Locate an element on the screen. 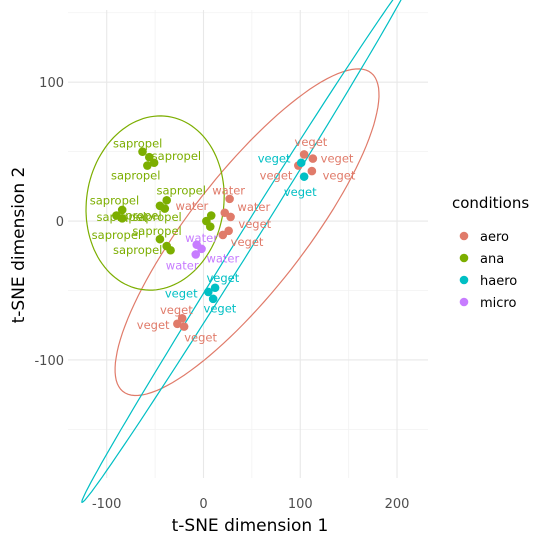  x-tick-label: 200 is located at coordinates (397, 504).